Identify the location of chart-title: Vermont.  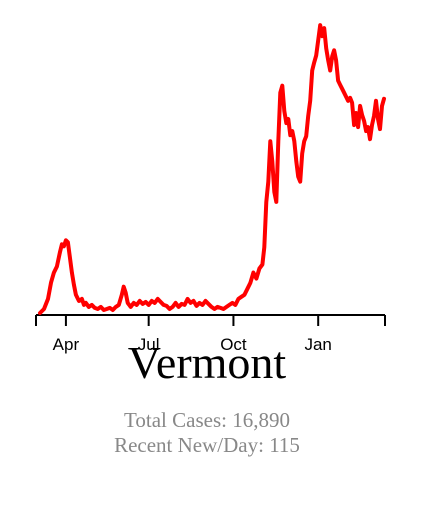
(207, 362).